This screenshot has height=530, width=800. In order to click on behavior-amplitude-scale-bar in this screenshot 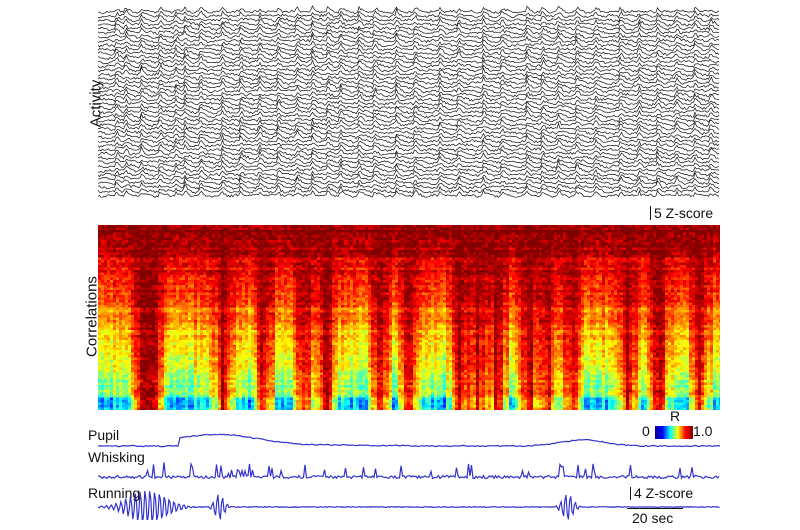, I will do `click(631, 493)`.